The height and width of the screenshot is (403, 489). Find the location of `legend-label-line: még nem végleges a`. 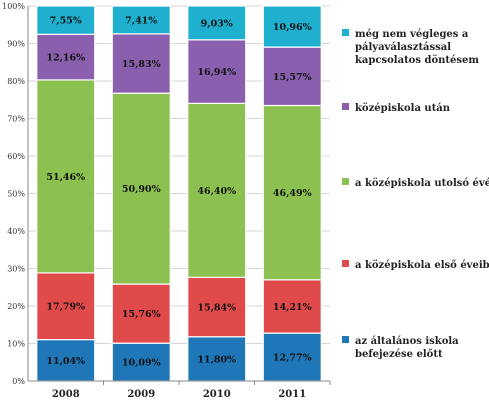

legend-label-line: még nem végleges a is located at coordinates (412, 34).